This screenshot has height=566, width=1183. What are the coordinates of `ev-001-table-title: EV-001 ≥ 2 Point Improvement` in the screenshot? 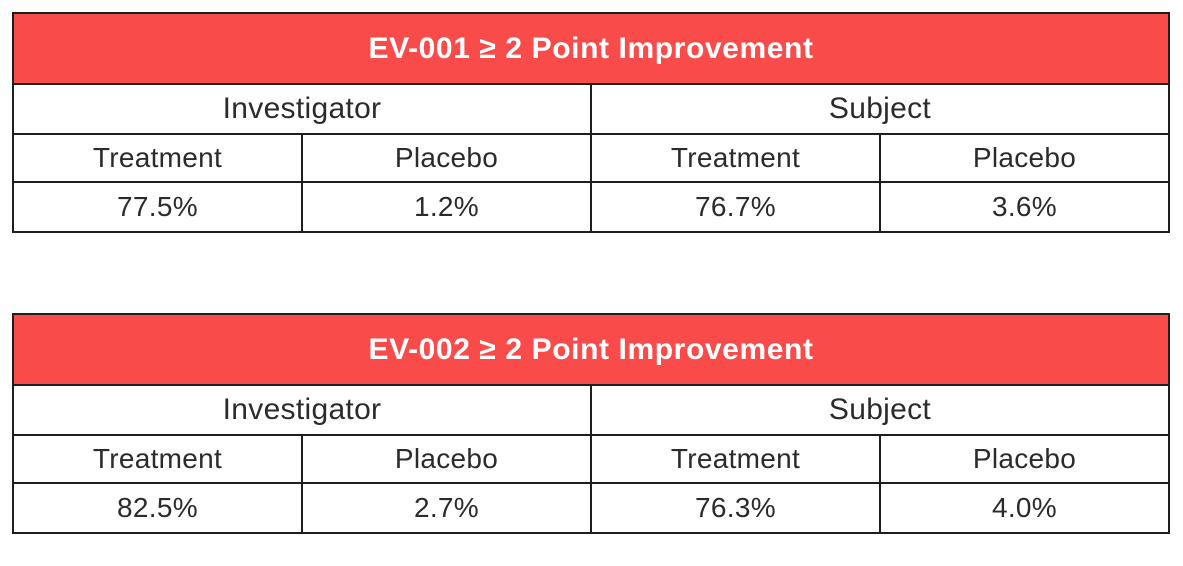 It's located at (591, 48).